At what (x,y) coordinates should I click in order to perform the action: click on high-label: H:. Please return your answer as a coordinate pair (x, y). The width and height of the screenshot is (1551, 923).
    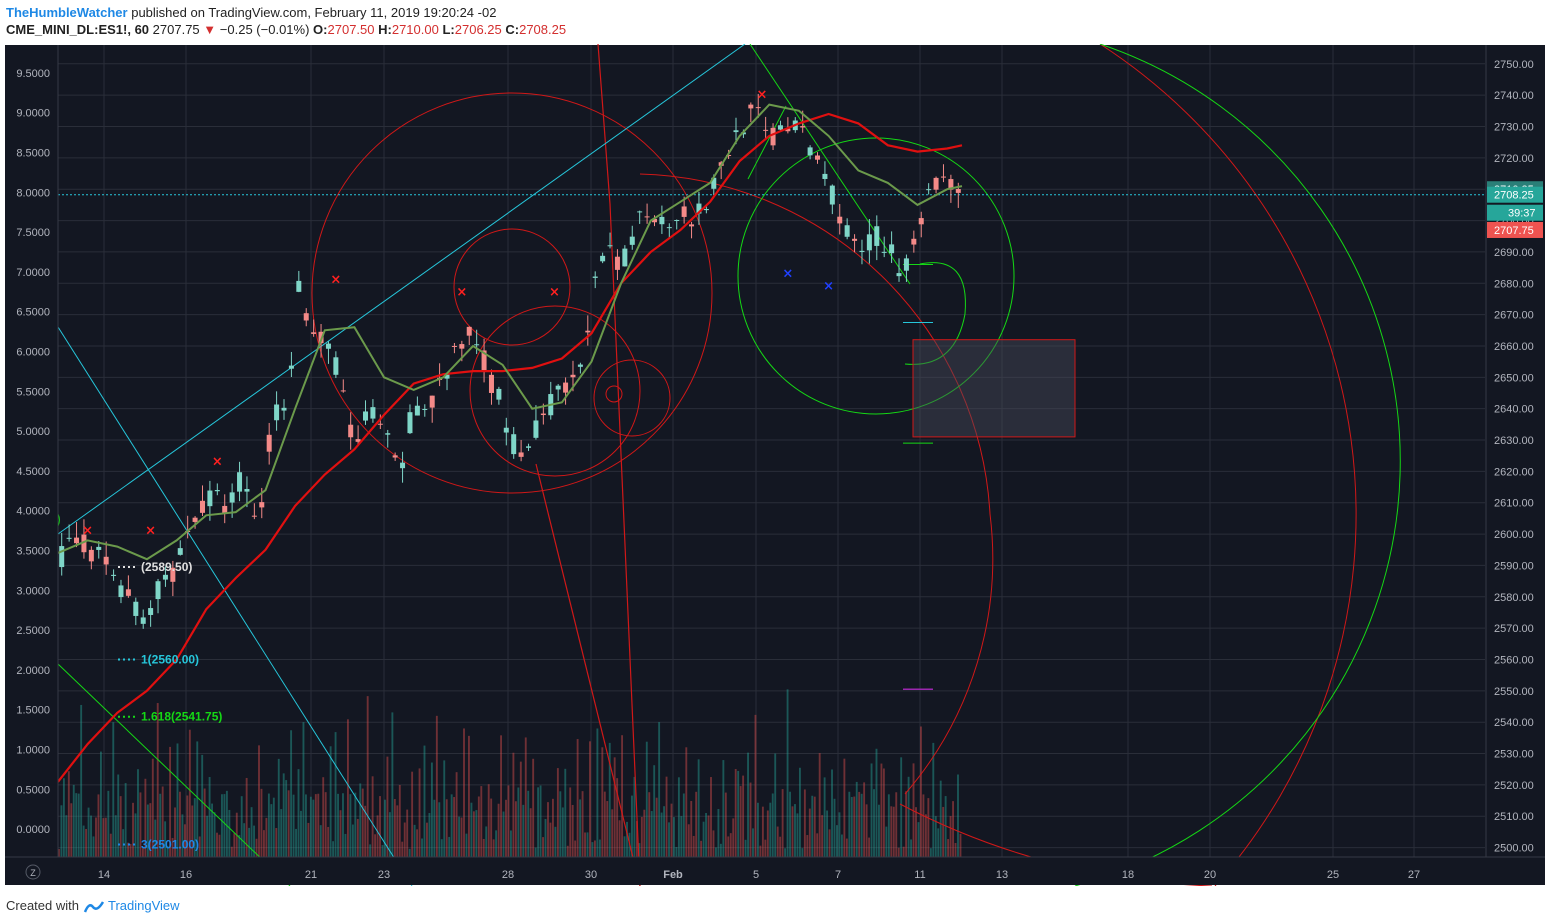
    Looking at the image, I should click on (385, 29).